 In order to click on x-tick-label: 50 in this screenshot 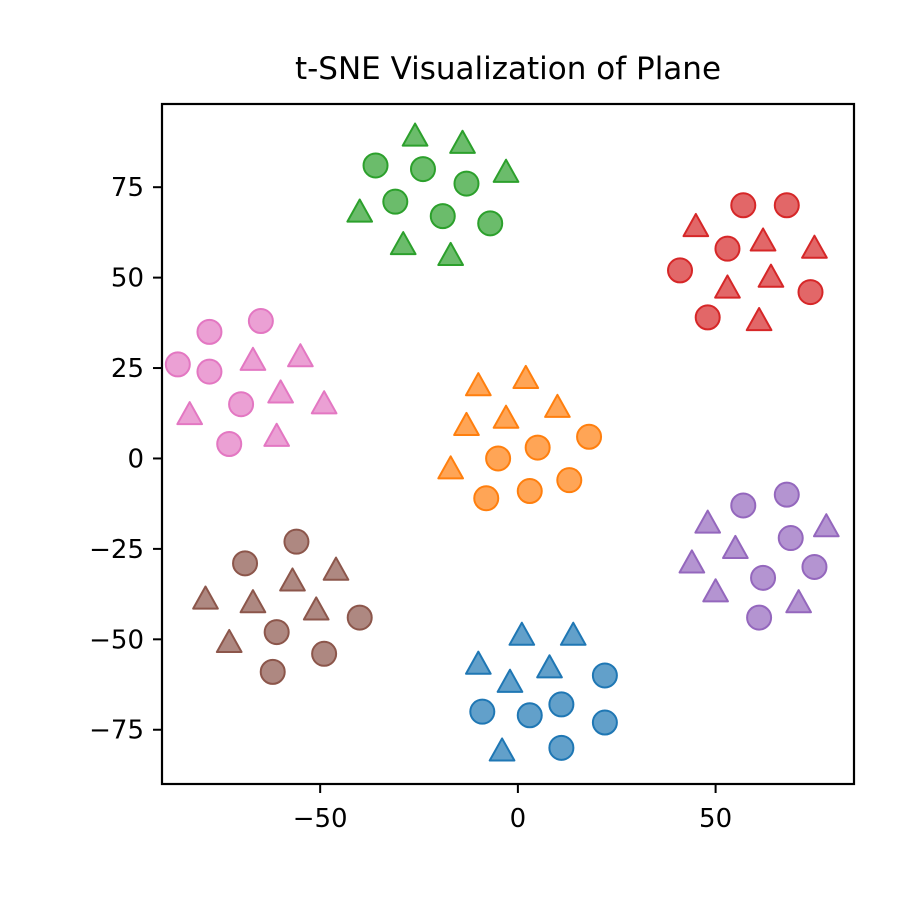, I will do `click(715, 819)`.